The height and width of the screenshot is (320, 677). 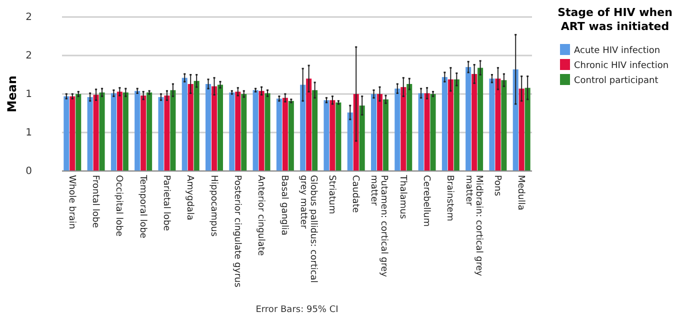 What do you see at coordinates (473, 226) in the screenshot?
I see `x-tick-label: Midbrain: cortical grey matter` at bounding box center [473, 226].